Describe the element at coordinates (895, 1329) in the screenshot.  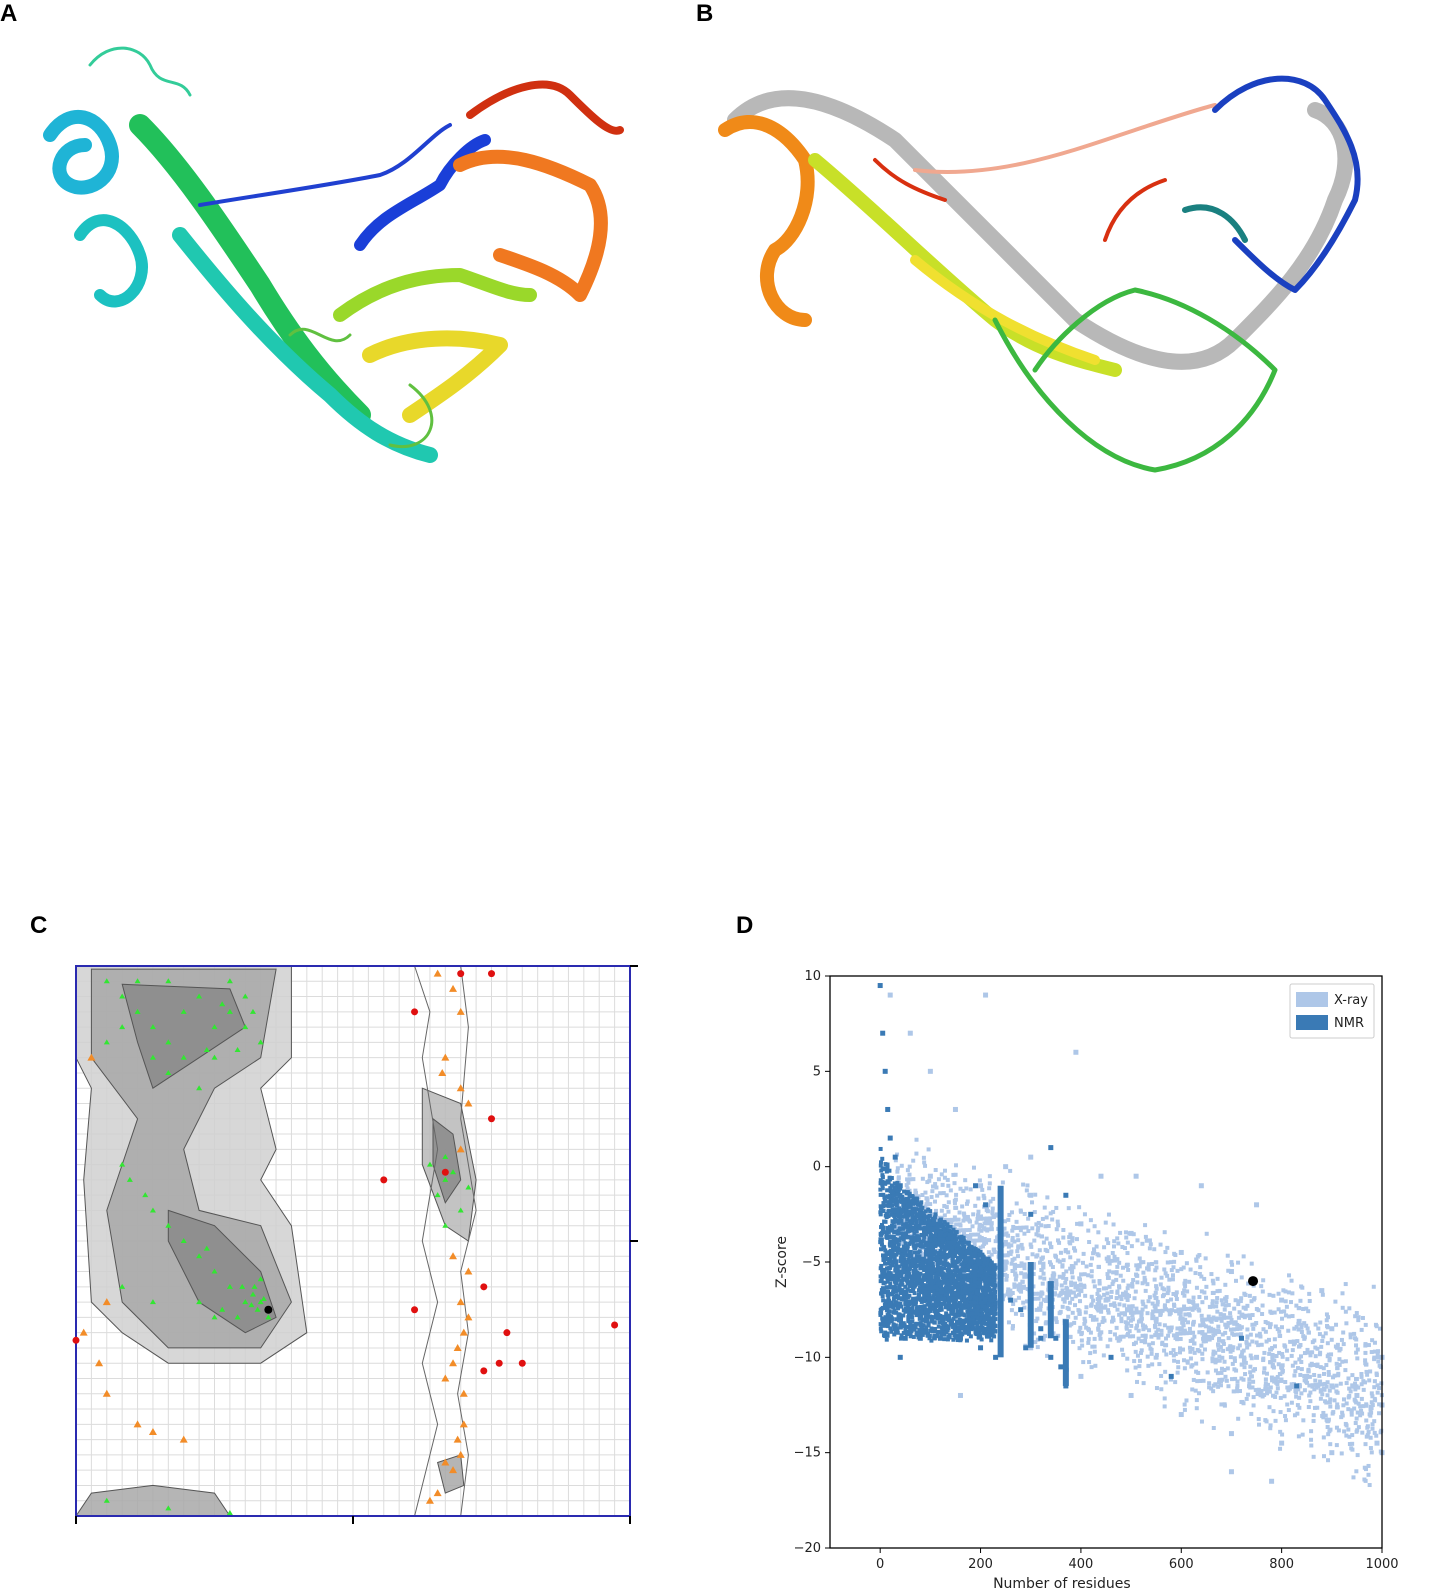
I see `nmr-point` at that location.